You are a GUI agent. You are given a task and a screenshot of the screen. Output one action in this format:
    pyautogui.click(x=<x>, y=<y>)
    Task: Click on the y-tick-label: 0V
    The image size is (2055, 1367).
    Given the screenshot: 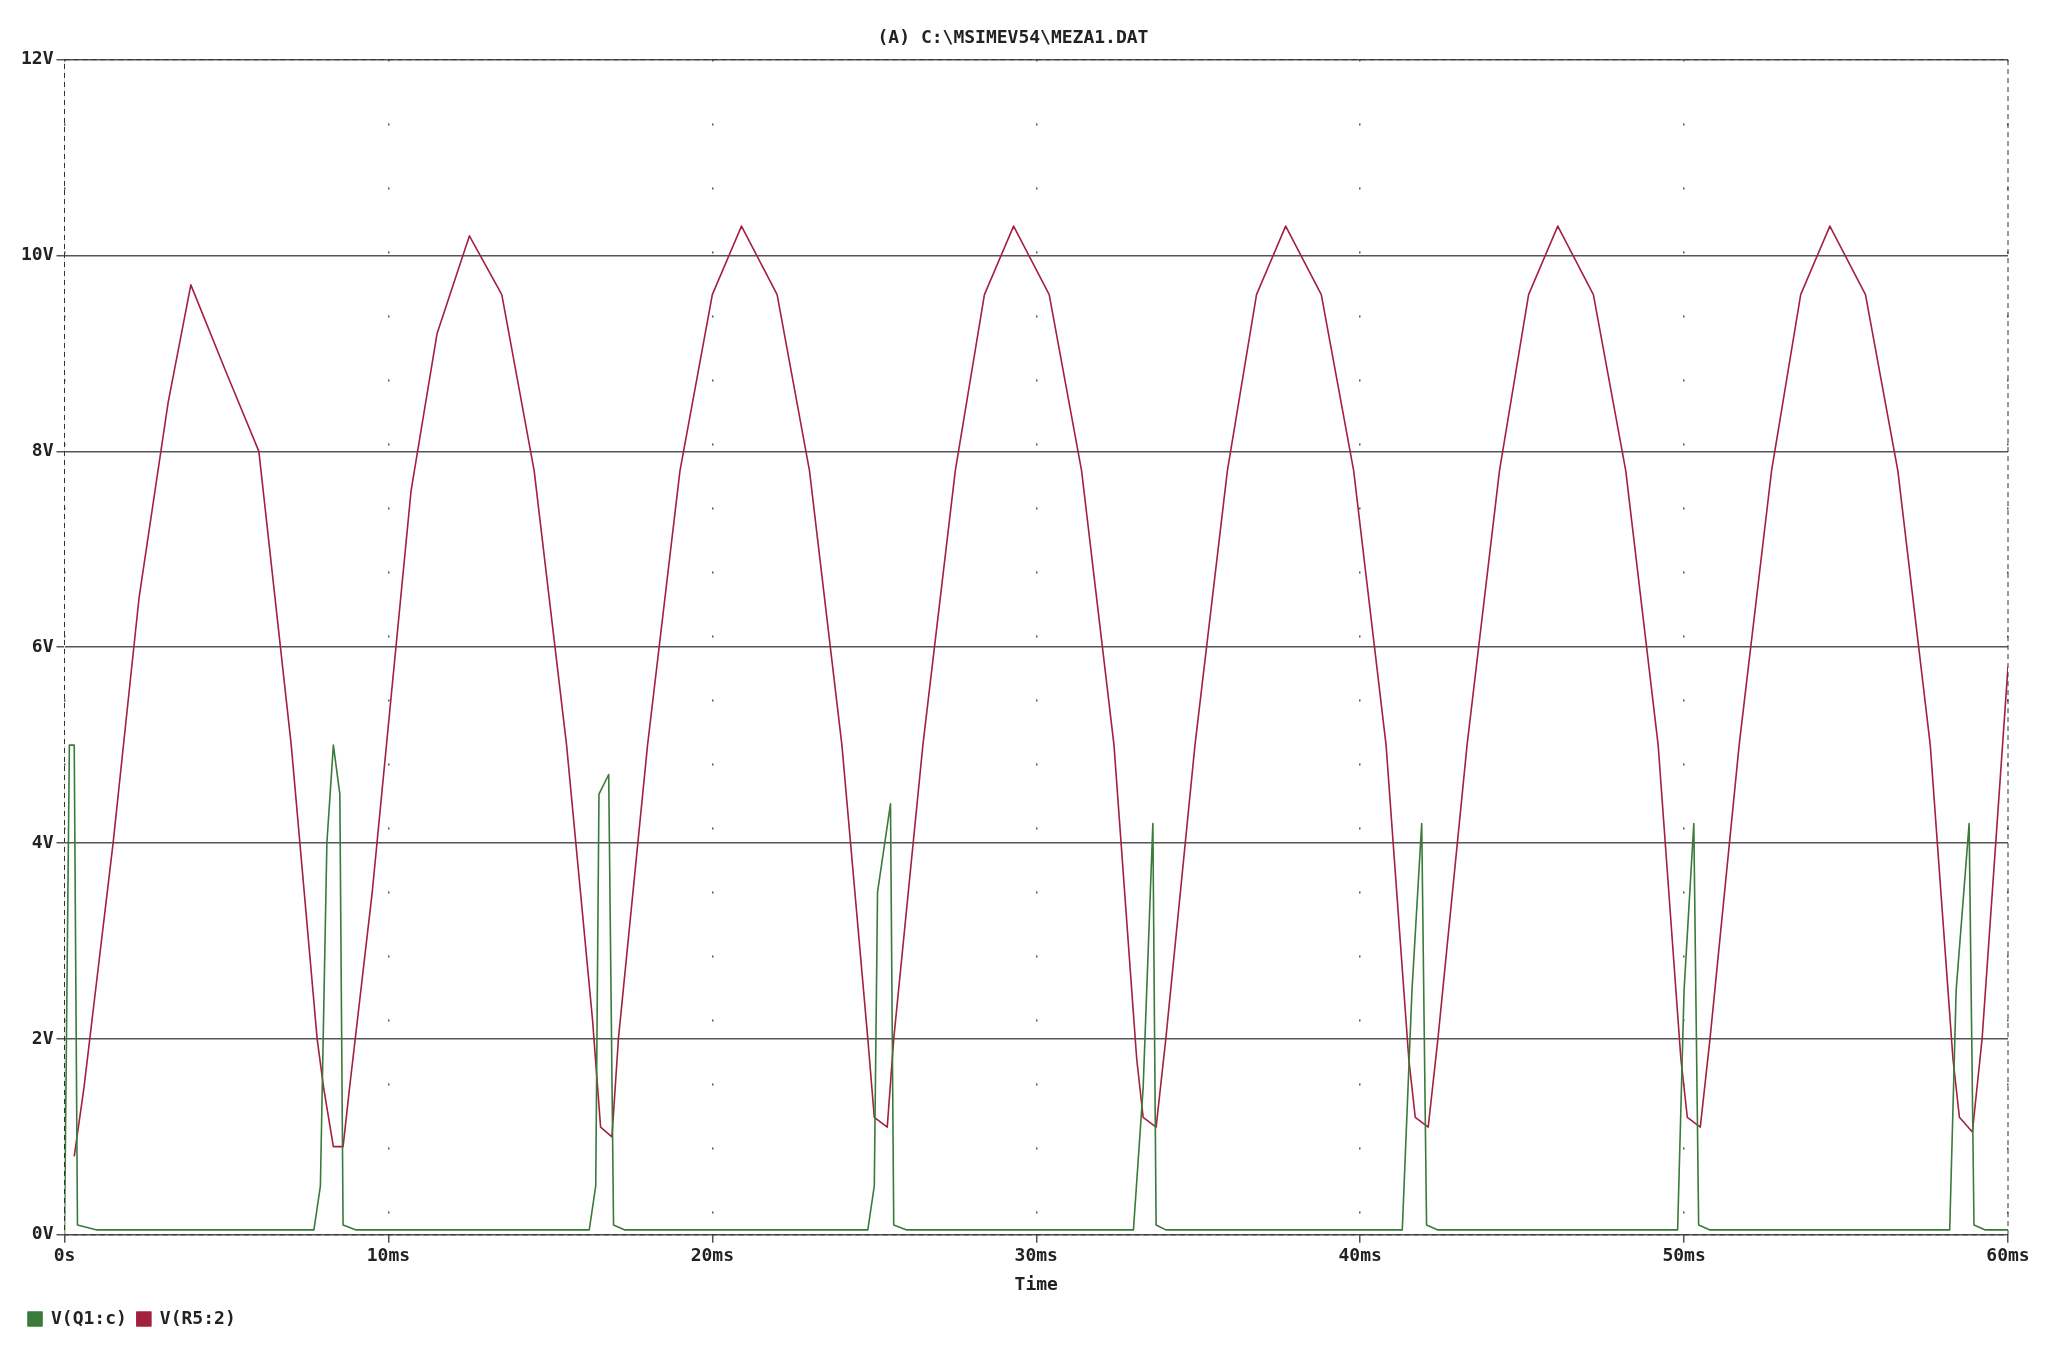 What is the action you would take?
    pyautogui.click(x=42, y=1233)
    